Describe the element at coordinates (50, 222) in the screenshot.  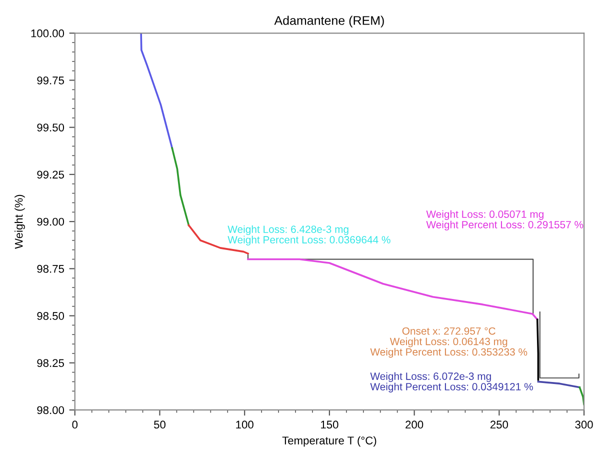
I see `y-tick-label: 99.00` at that location.